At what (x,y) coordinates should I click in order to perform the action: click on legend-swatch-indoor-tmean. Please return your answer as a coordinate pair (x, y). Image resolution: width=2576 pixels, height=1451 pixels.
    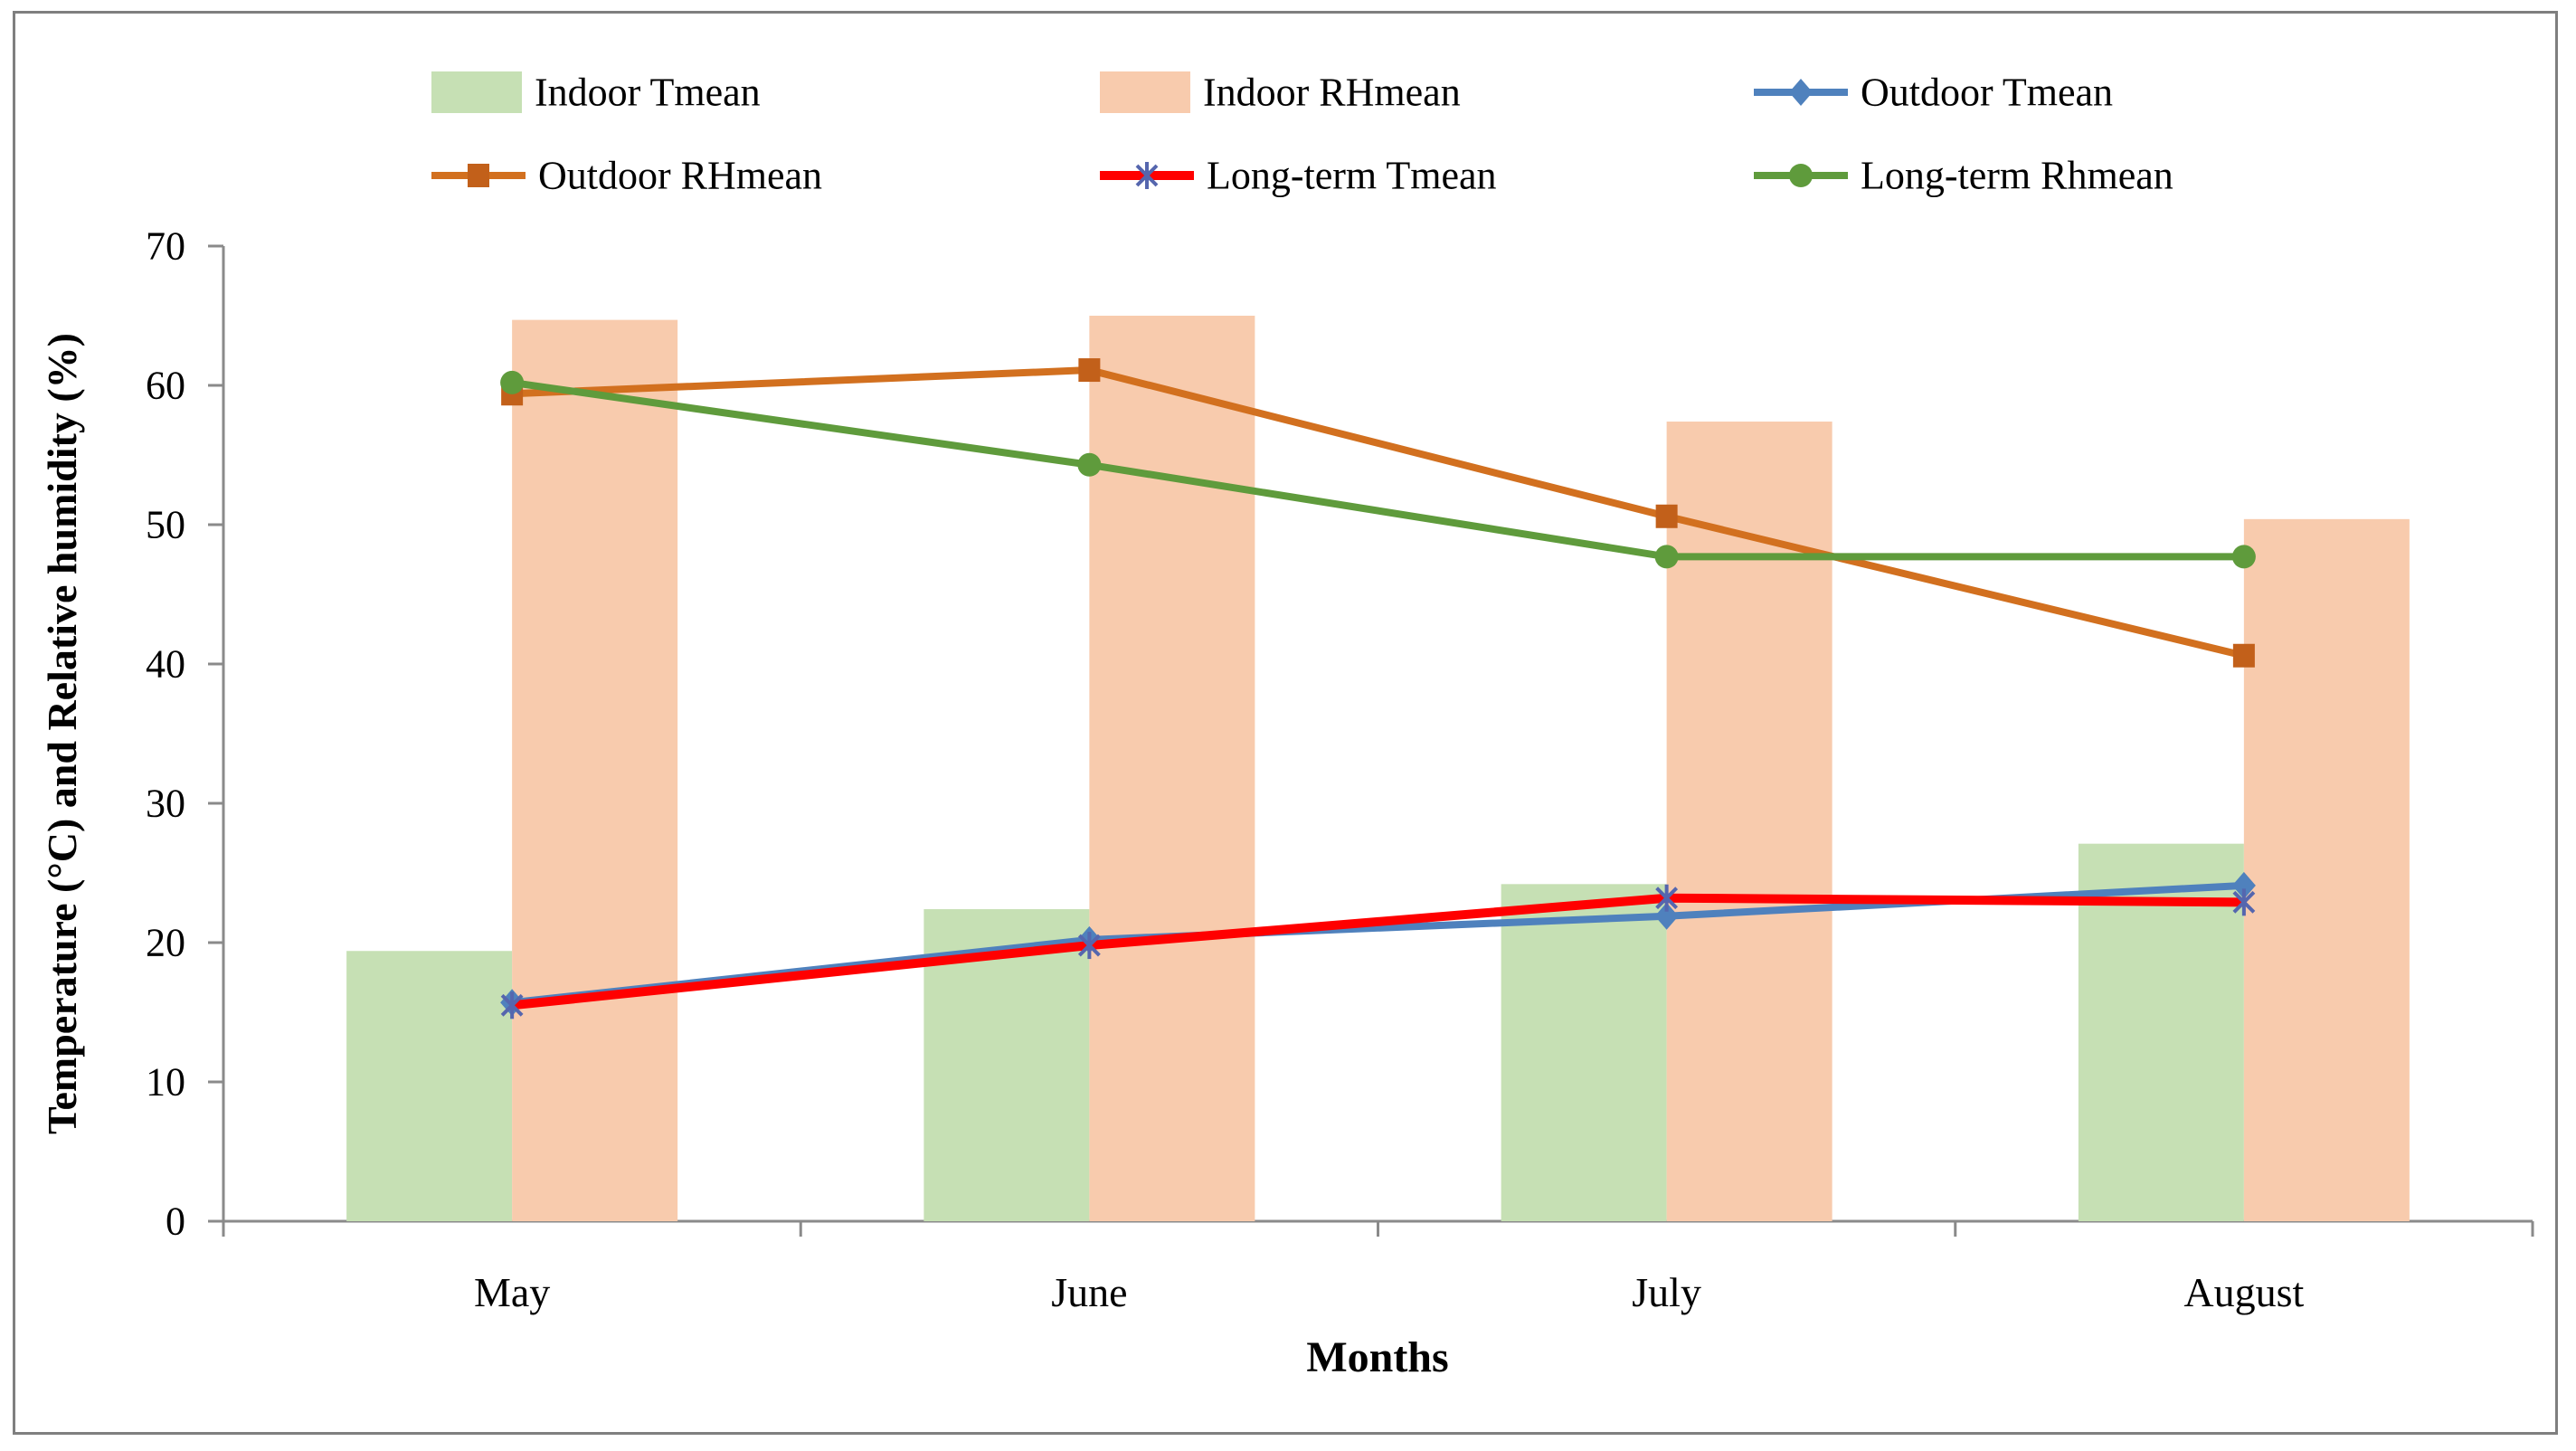
    Looking at the image, I should click on (477, 92).